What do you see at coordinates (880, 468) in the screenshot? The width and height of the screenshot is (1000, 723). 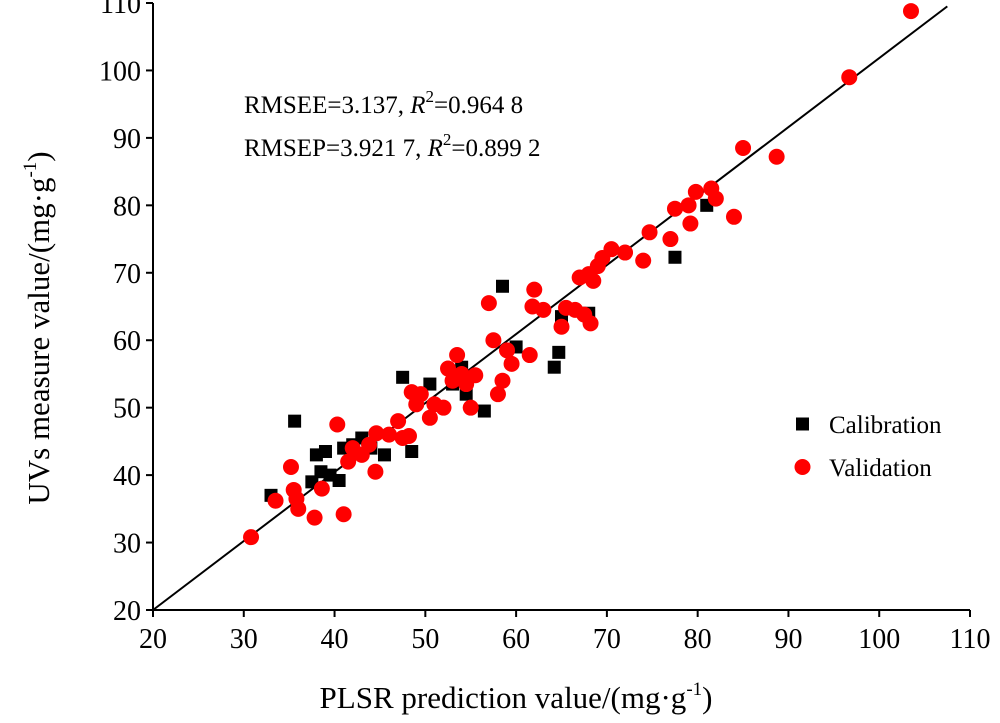 I see `legend-label: Validation` at bounding box center [880, 468].